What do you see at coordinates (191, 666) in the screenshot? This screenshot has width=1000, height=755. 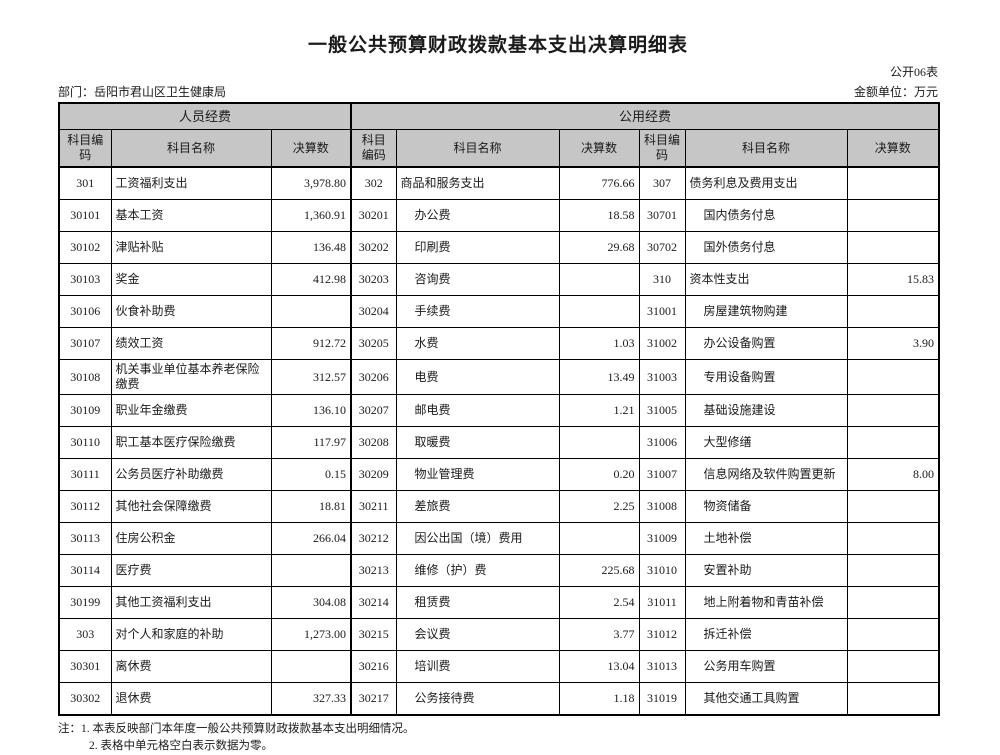 I see `subject-name-cell: 离休费` at bounding box center [191, 666].